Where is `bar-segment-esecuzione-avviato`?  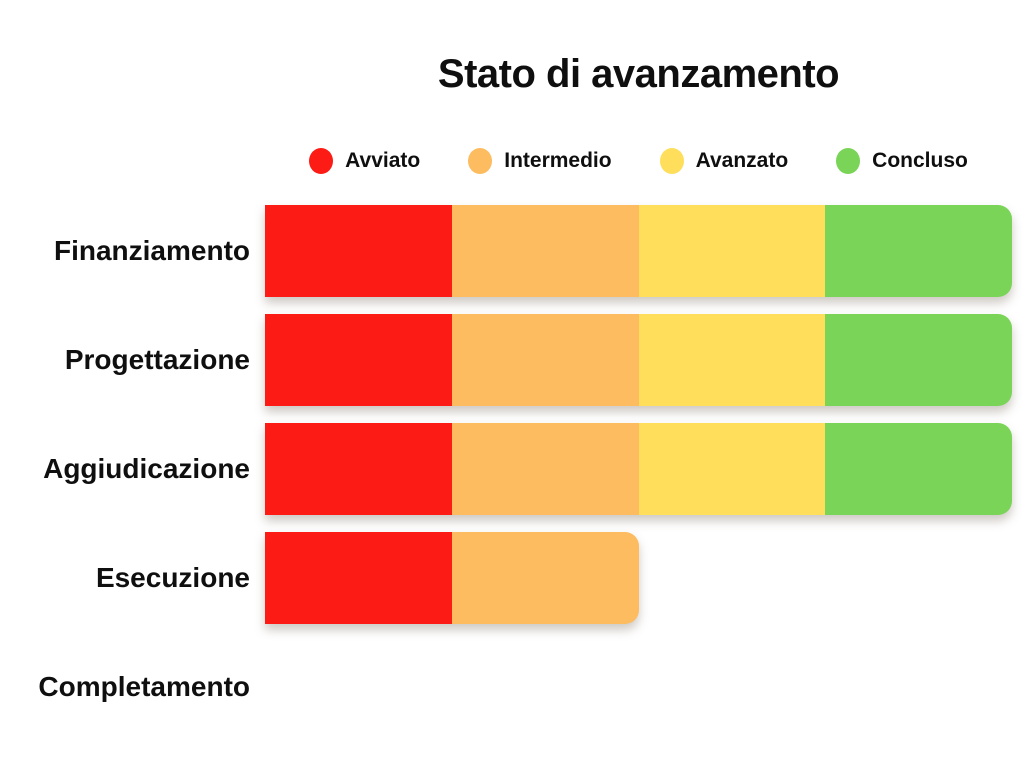
bar-segment-esecuzione-avviato is located at coordinates (358, 578).